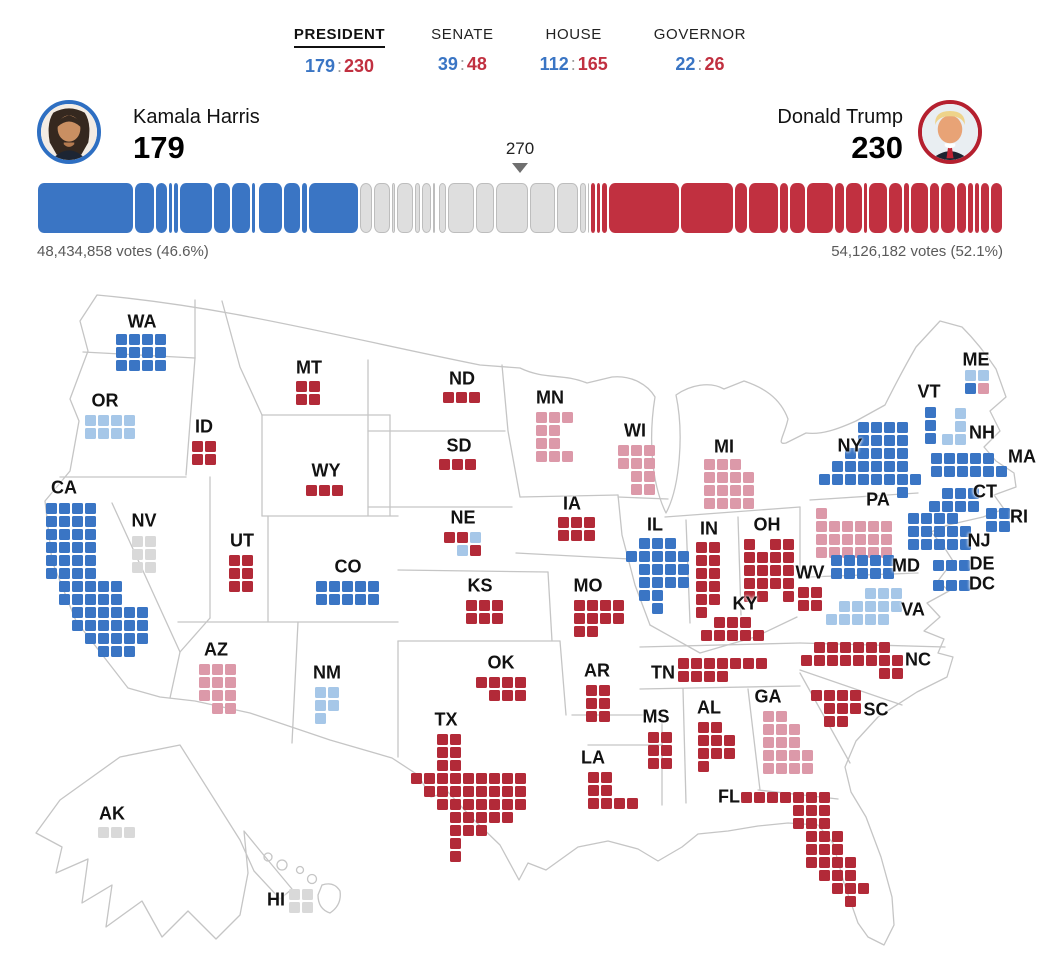  What do you see at coordinates (116, 580) in the screenshot?
I see `state-ca` at bounding box center [116, 580].